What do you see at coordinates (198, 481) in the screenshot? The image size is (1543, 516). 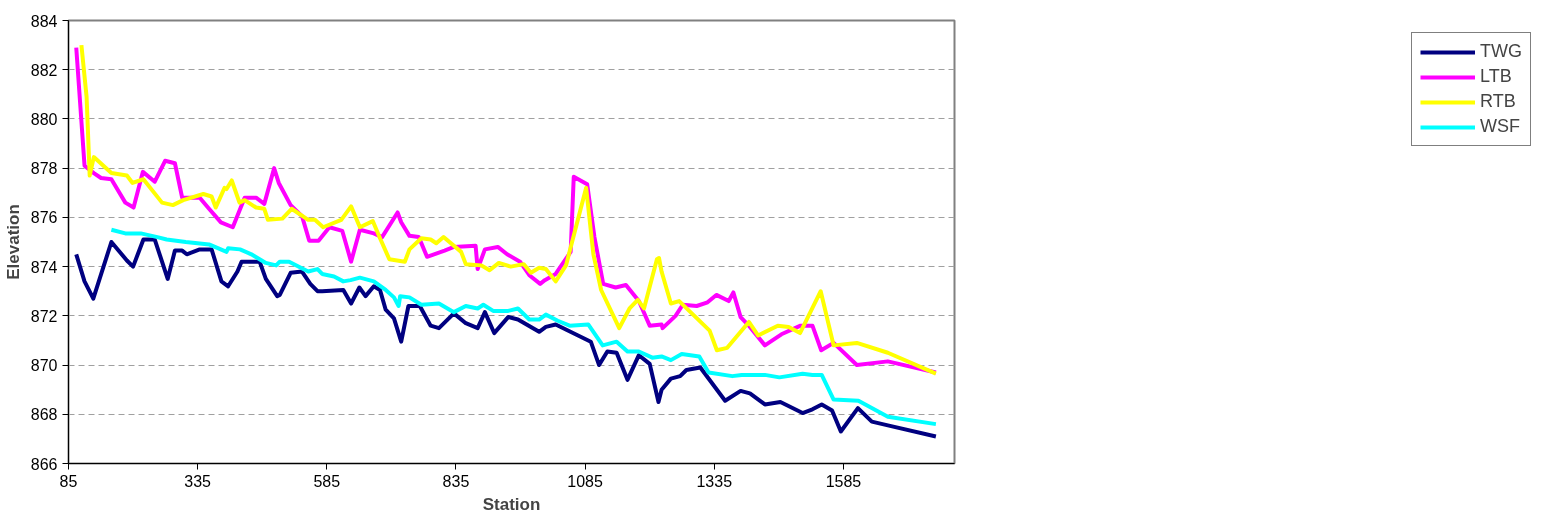 I see `x-tick-label: 335` at bounding box center [198, 481].